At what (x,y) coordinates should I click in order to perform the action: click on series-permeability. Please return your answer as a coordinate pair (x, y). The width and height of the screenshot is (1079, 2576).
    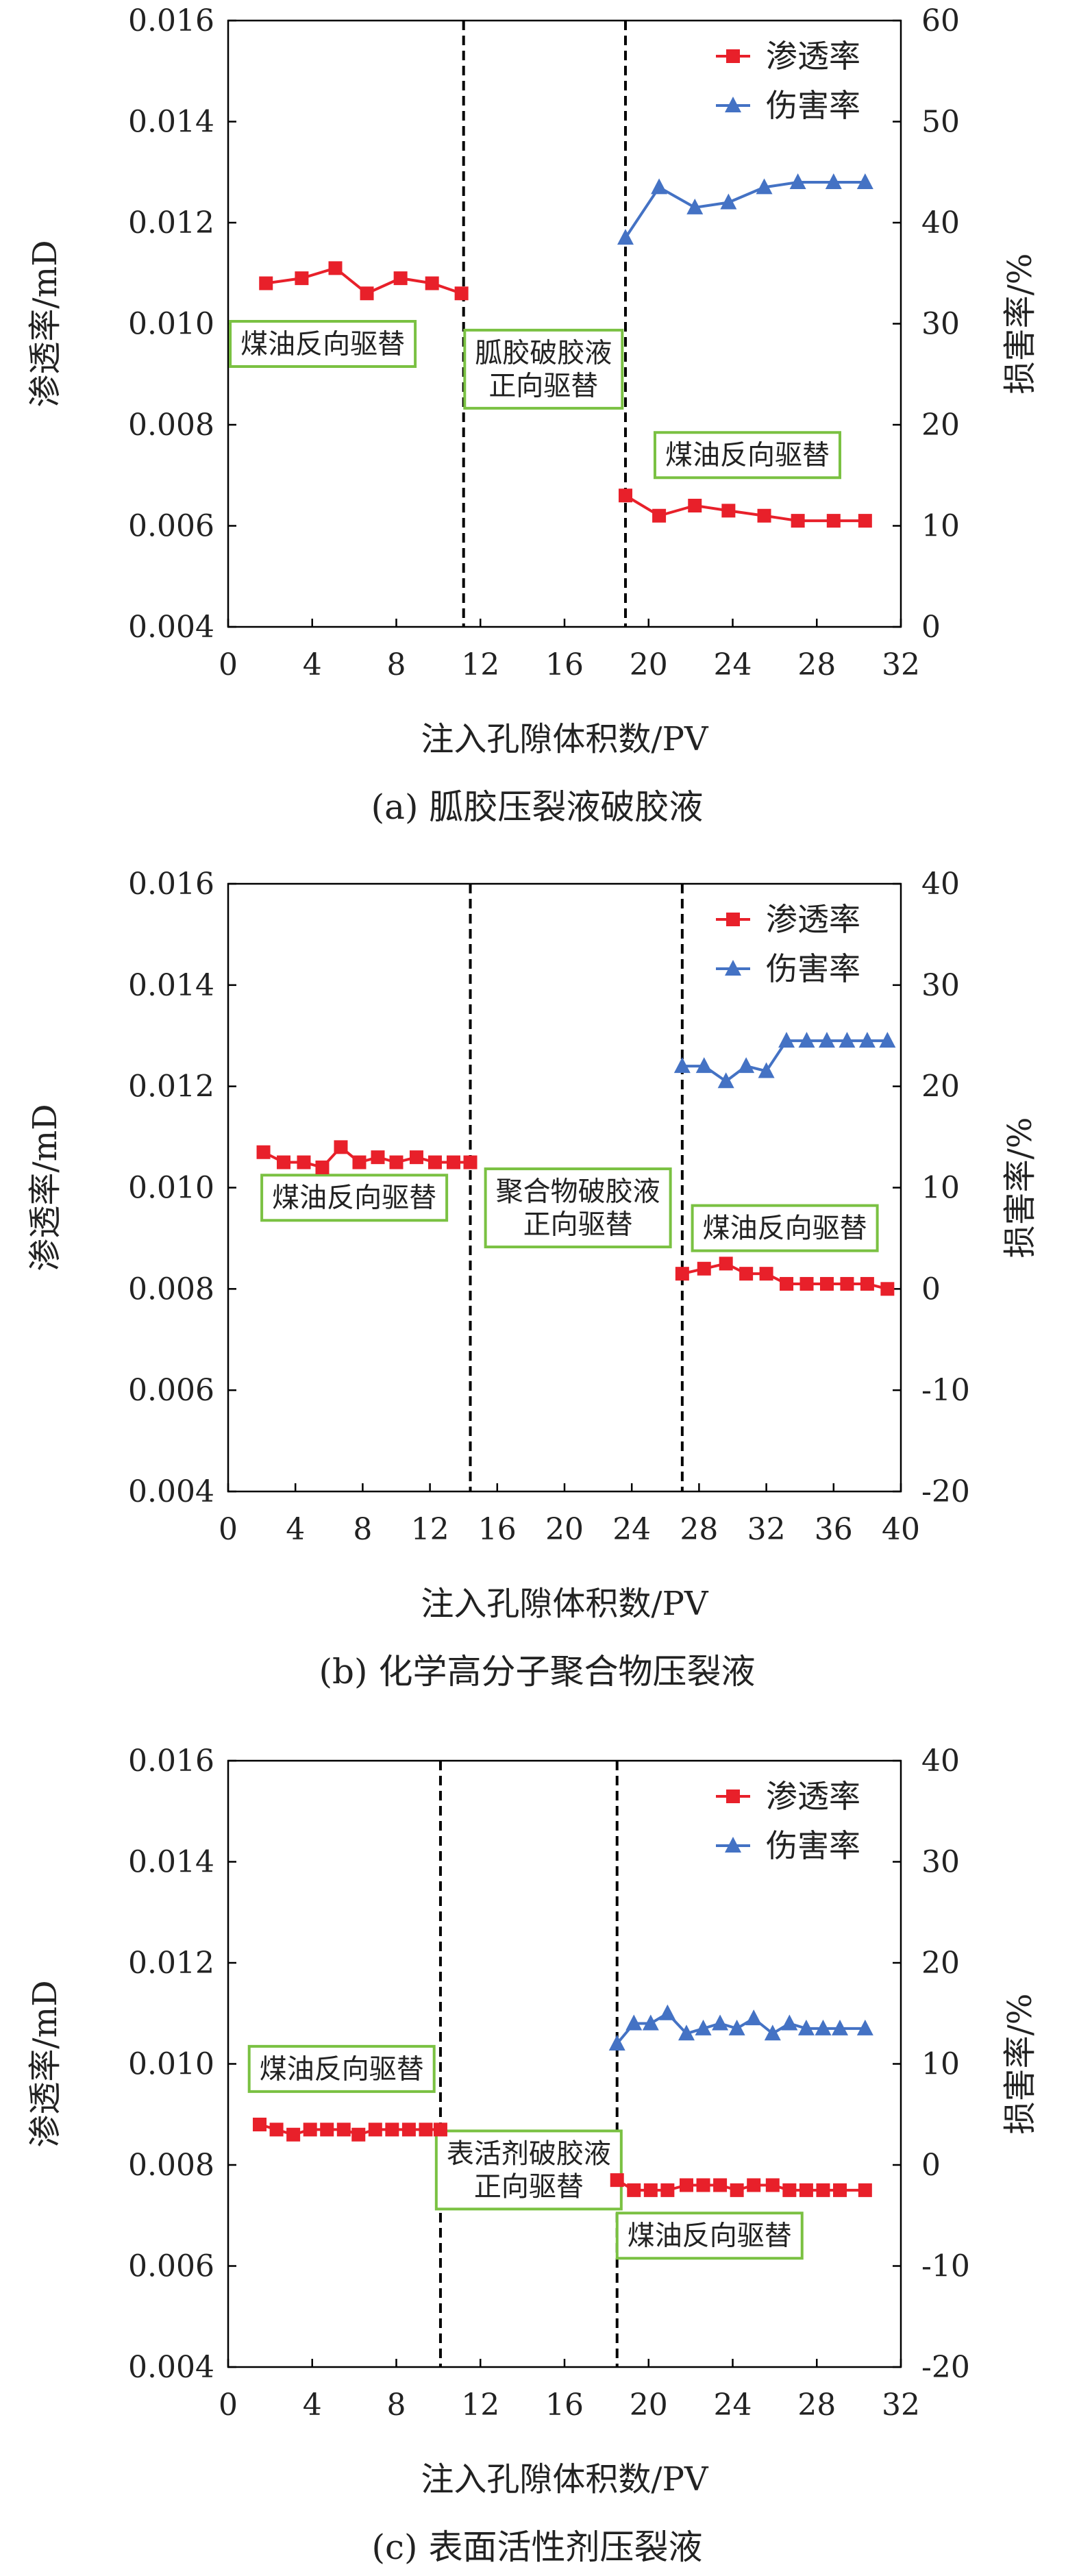
    Looking at the image, I should click on (575, 1218).